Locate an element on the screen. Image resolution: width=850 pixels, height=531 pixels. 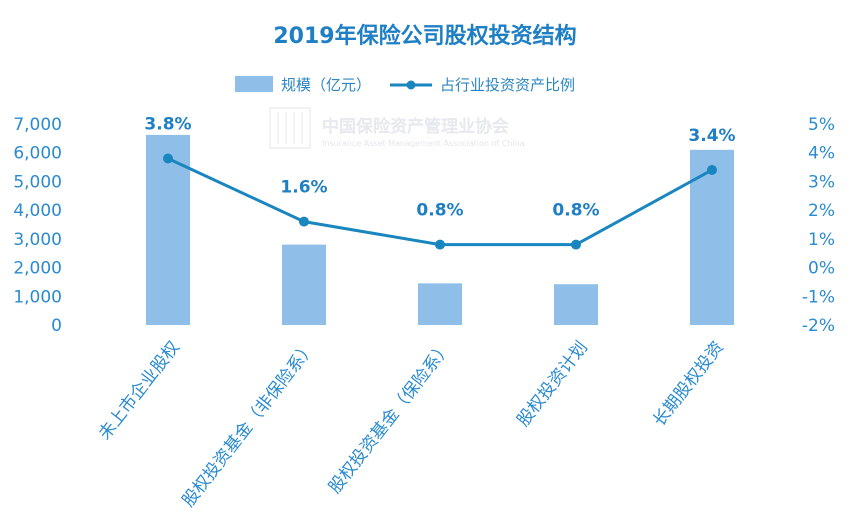
data-label: 3.8% is located at coordinates (167, 124).